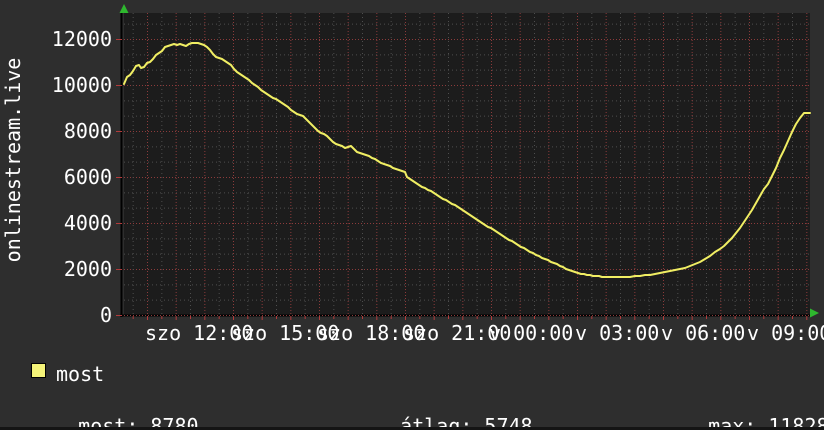 This screenshot has width=824, height=430. What do you see at coordinates (81, 85) in the screenshot?
I see `y-tick-label-10000: 10000` at bounding box center [81, 85].